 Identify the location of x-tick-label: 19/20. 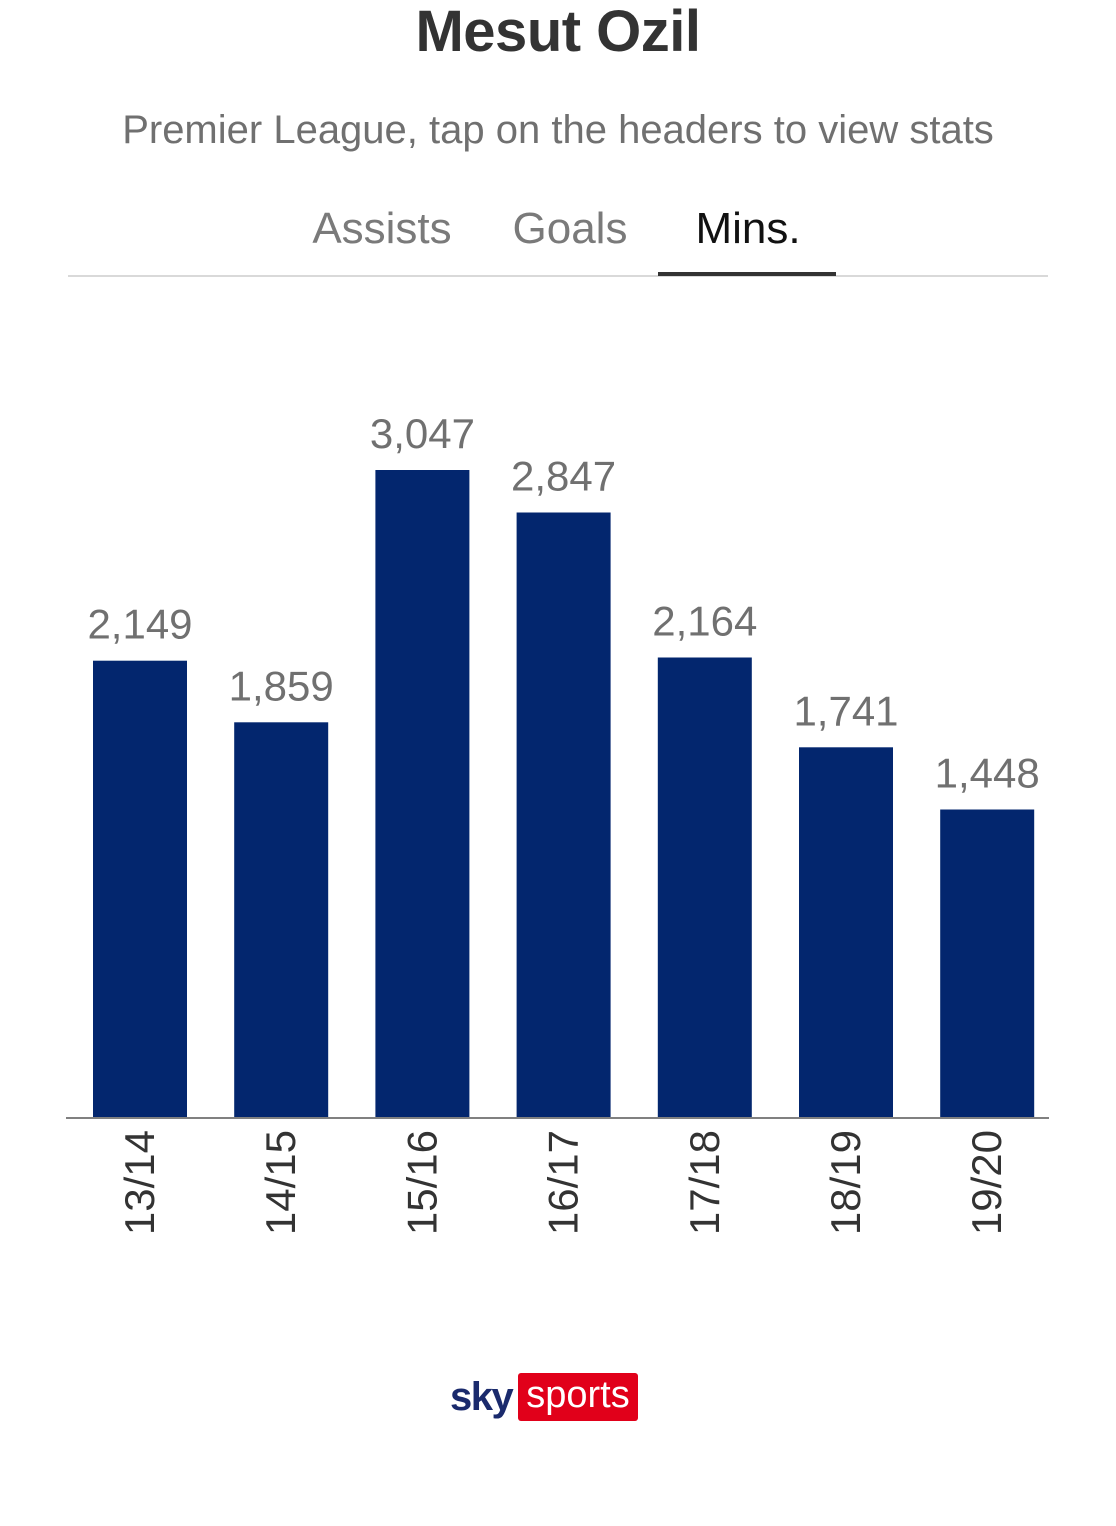
(986, 1182).